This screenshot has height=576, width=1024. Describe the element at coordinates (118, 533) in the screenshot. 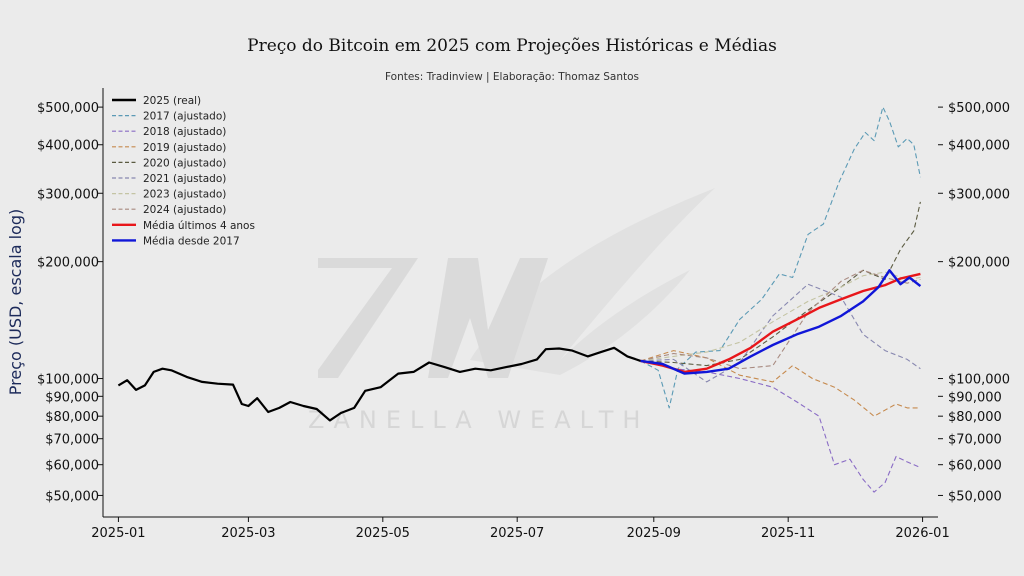

I see `x-tick-label: 2025-01` at that location.